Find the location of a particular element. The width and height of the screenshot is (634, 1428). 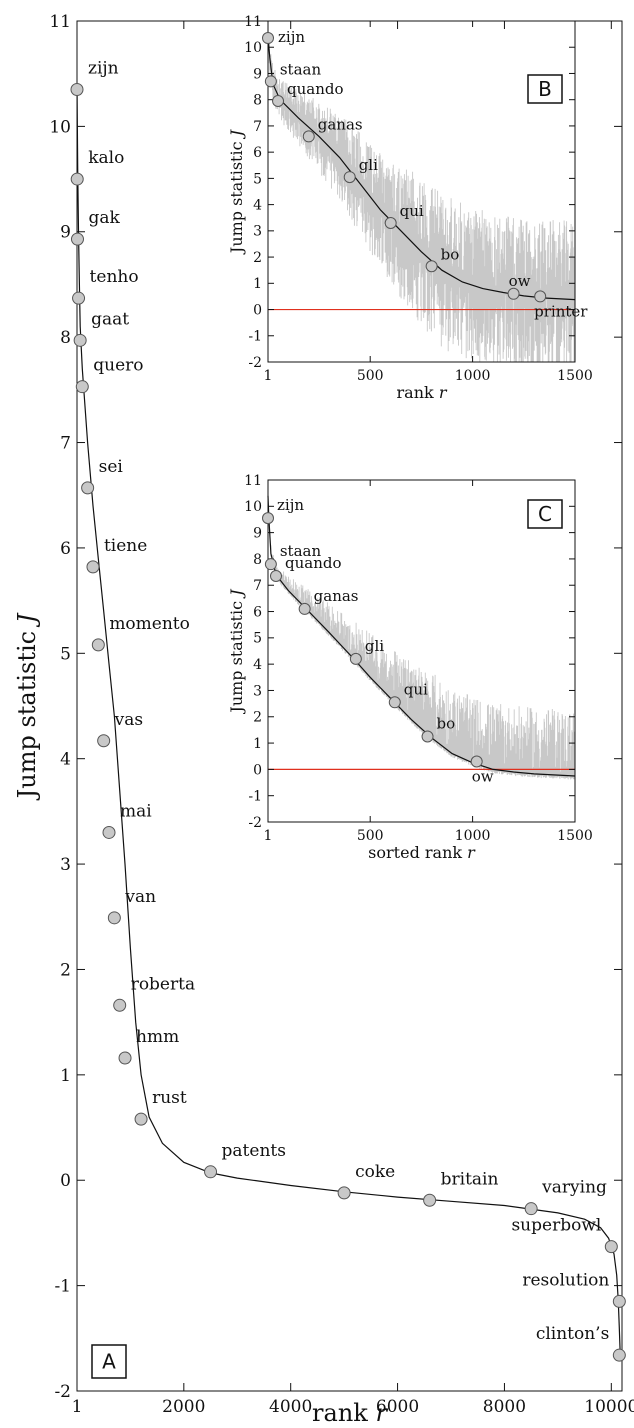

word-label: mai is located at coordinates (136, 811).